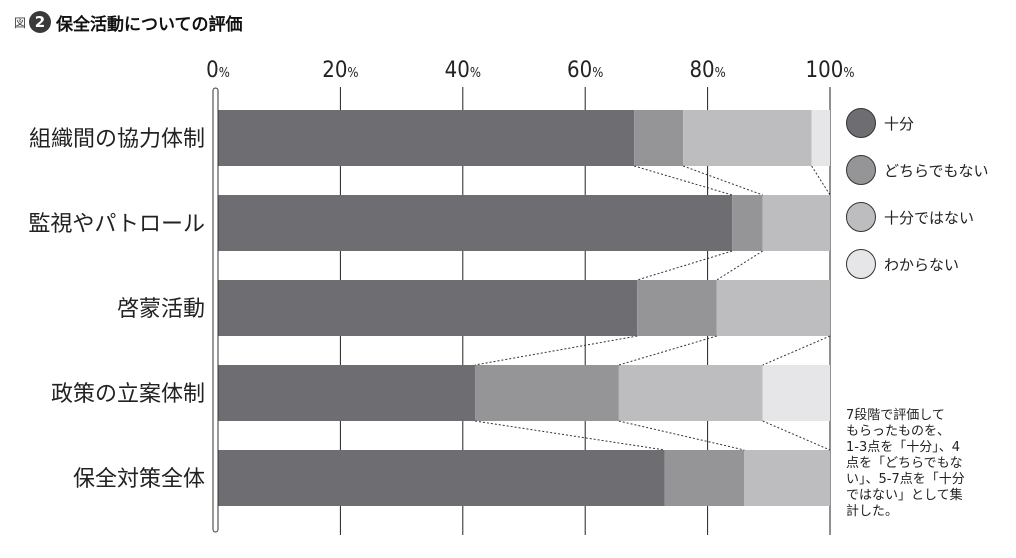 The width and height of the screenshot is (1016, 558). I want to click on legend-item-sufficient: 十分, so click(880, 123).